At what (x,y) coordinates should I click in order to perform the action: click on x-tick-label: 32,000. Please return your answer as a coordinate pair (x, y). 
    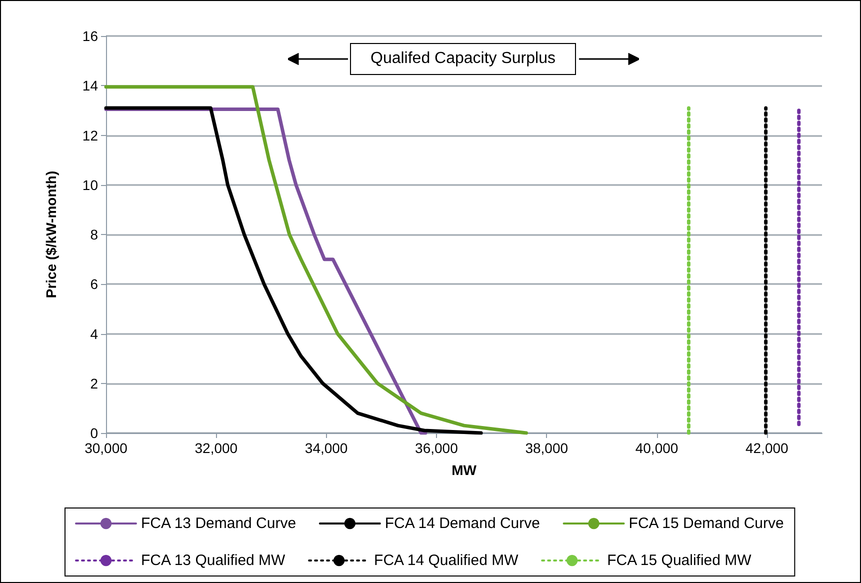
    Looking at the image, I should click on (216, 448).